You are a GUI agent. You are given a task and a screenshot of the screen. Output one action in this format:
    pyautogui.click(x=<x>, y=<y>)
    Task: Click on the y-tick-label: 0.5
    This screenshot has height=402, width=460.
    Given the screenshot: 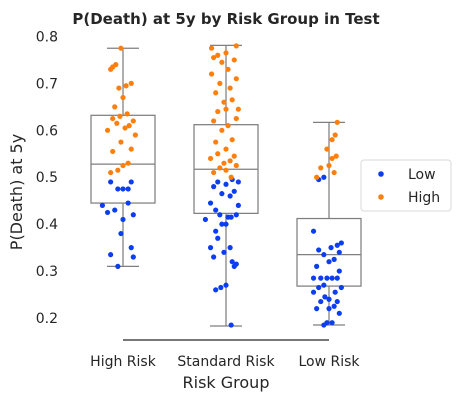 What is the action you would take?
    pyautogui.click(x=47, y=178)
    